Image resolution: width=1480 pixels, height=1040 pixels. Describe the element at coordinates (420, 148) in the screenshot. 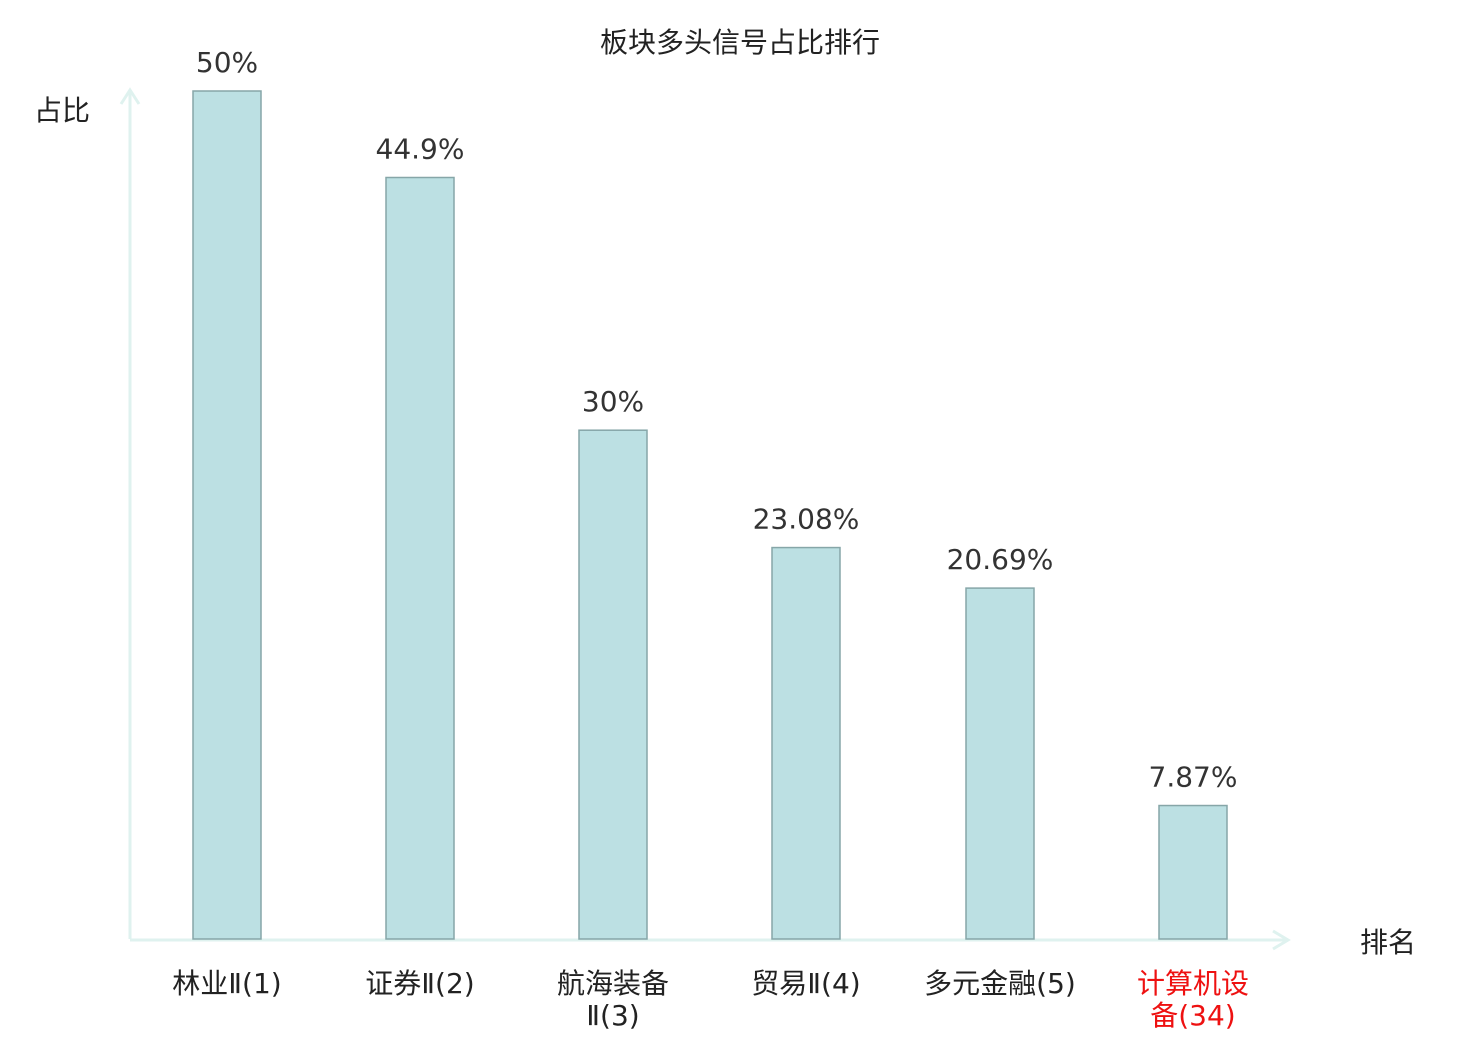

I see `data-label: 44.9%` at that location.